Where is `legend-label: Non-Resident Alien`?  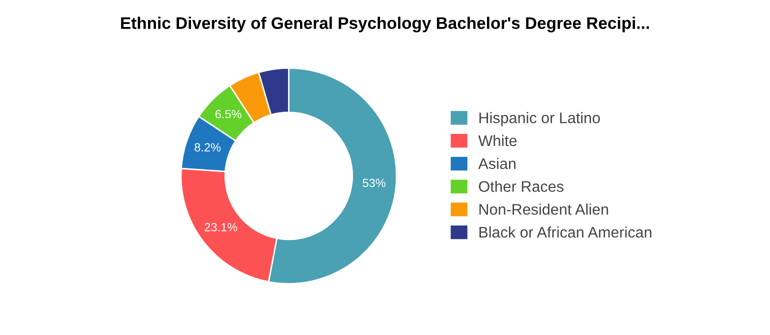
legend-label: Non-Resident Alien is located at coordinates (543, 209).